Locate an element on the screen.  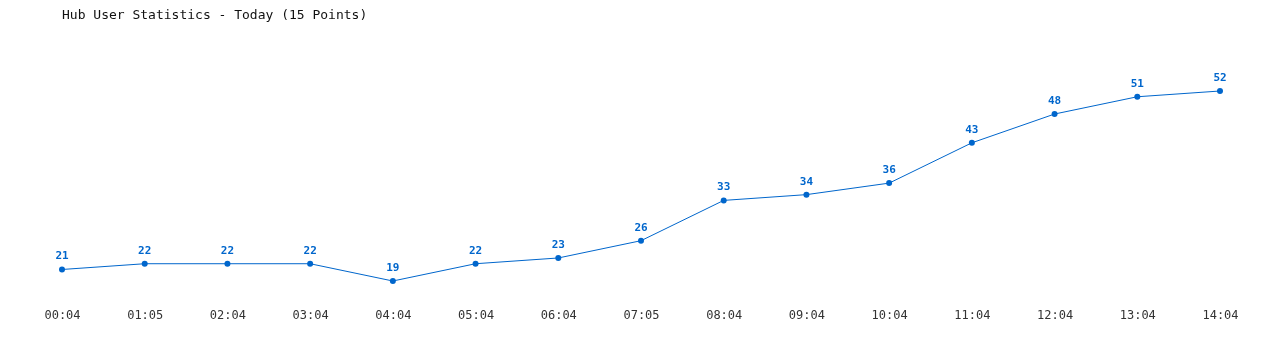
x-tick-label: 10:04 is located at coordinates (889, 314).